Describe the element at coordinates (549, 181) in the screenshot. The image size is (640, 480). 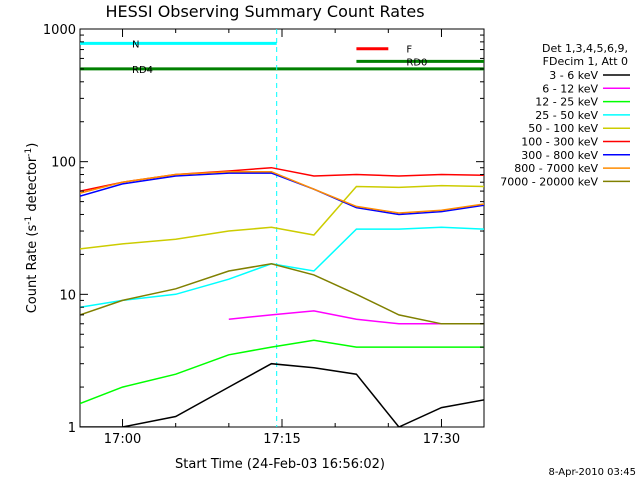
I see `legend-label-8: 7000 - 20000 keV` at that location.